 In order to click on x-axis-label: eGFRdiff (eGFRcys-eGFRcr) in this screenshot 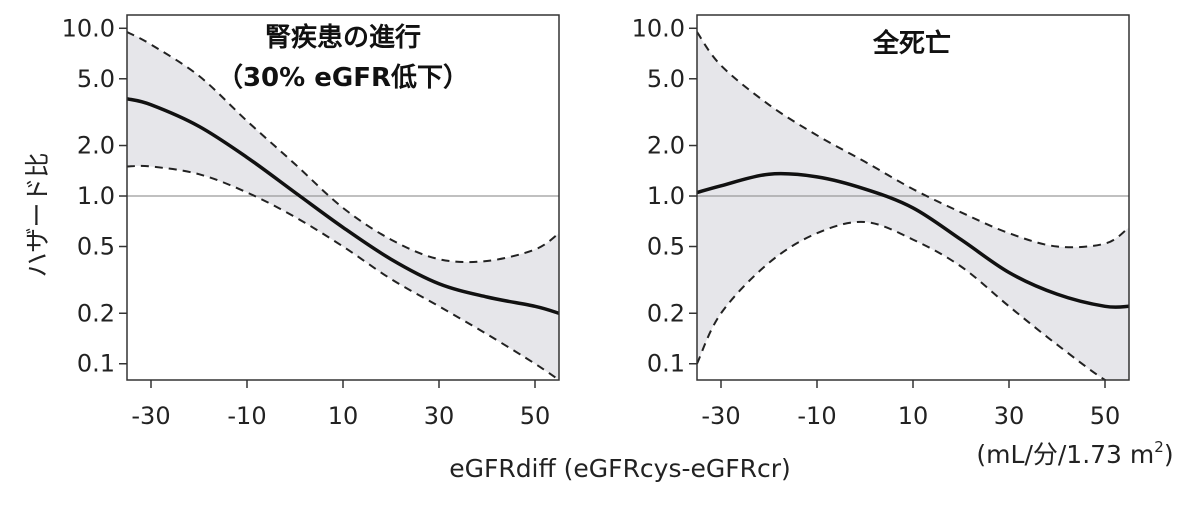, I will do `click(620, 468)`.